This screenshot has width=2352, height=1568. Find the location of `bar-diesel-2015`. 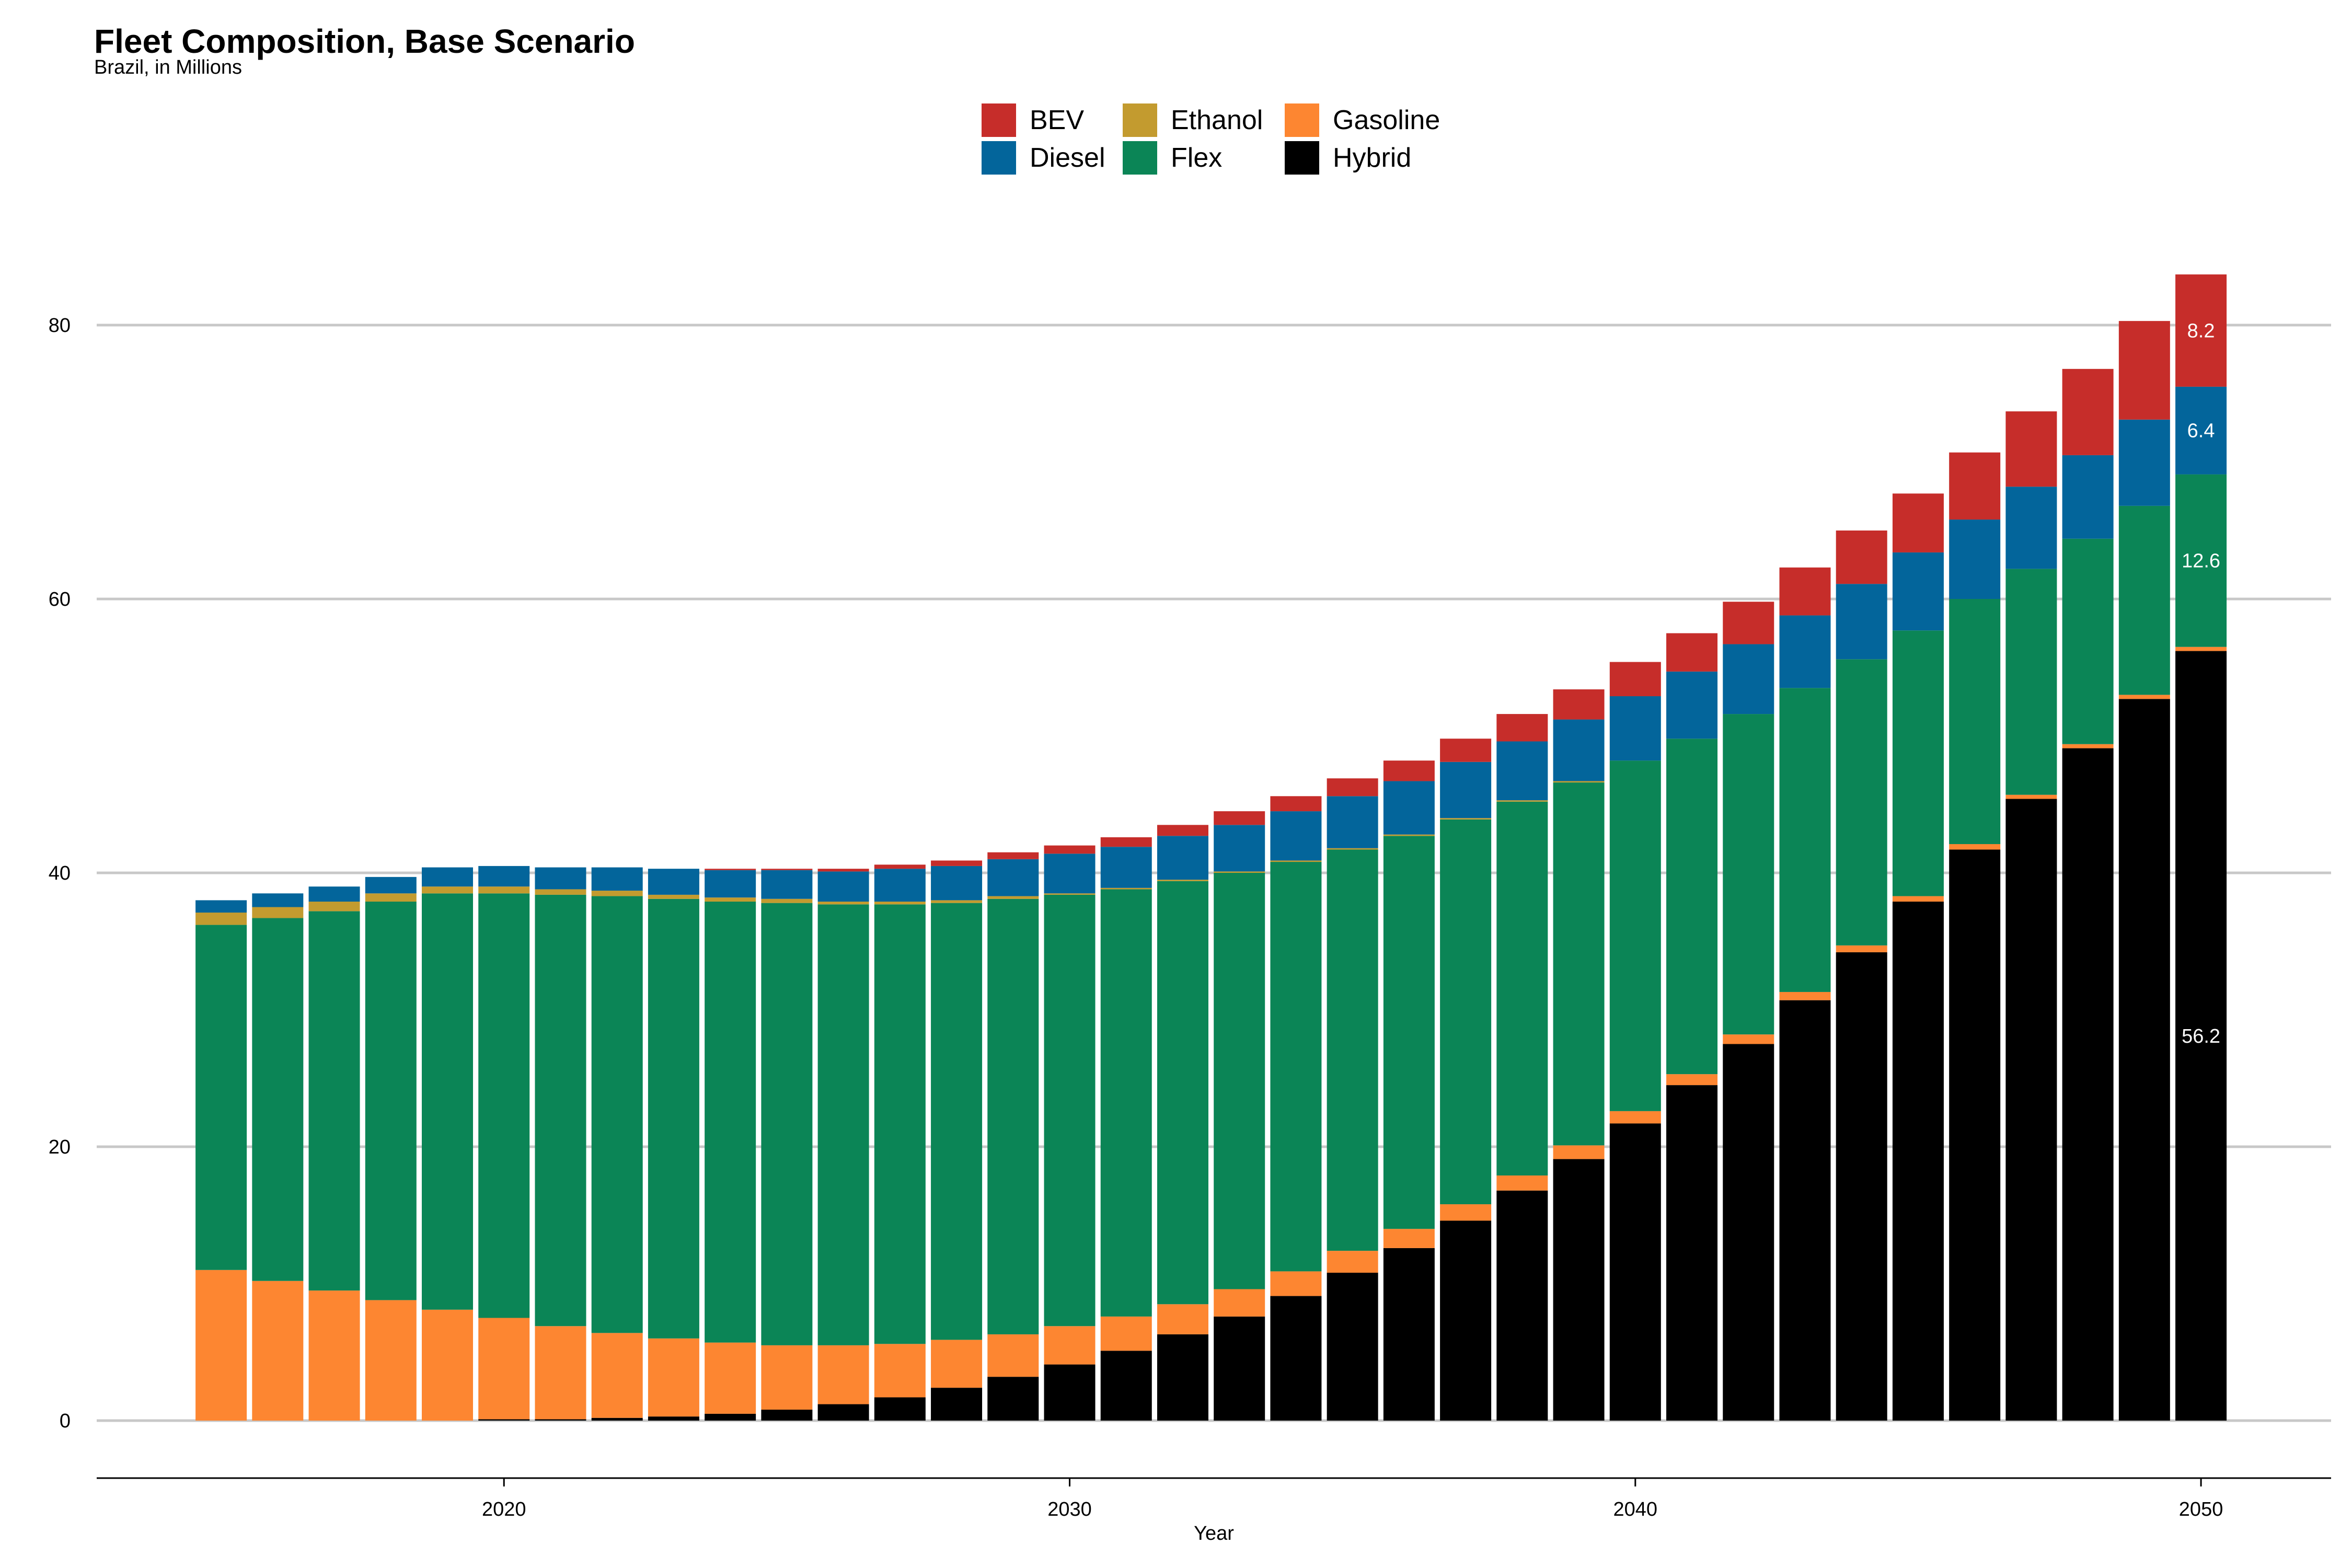

bar-diesel-2015 is located at coordinates (221, 906).